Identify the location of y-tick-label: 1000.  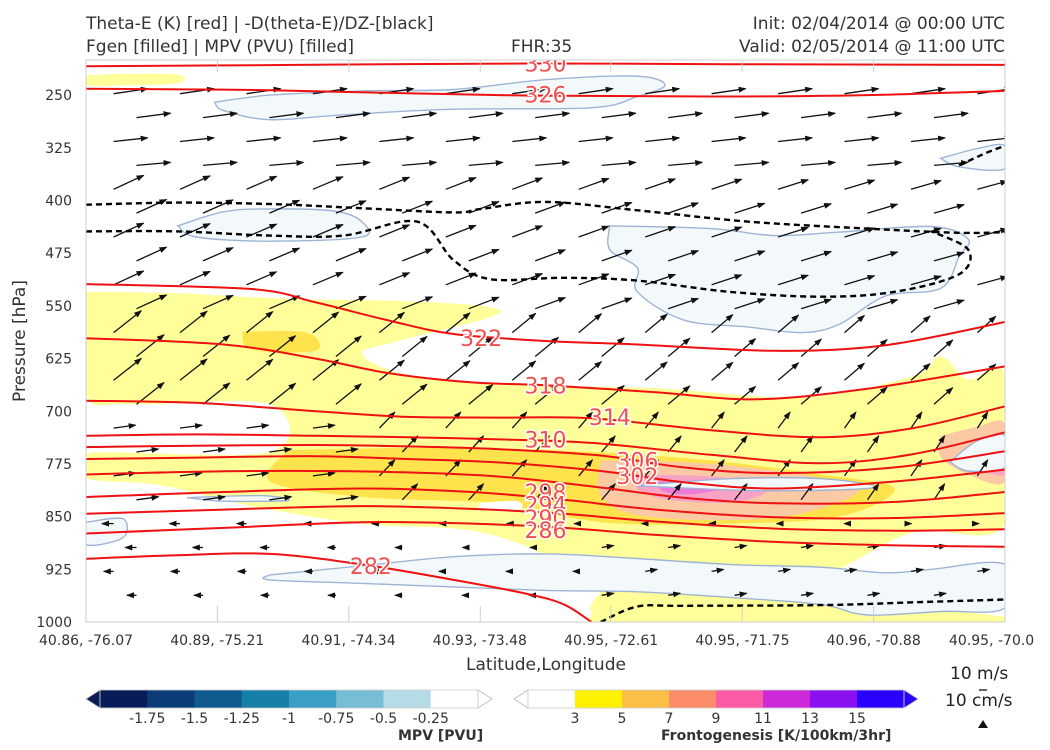
(54, 623).